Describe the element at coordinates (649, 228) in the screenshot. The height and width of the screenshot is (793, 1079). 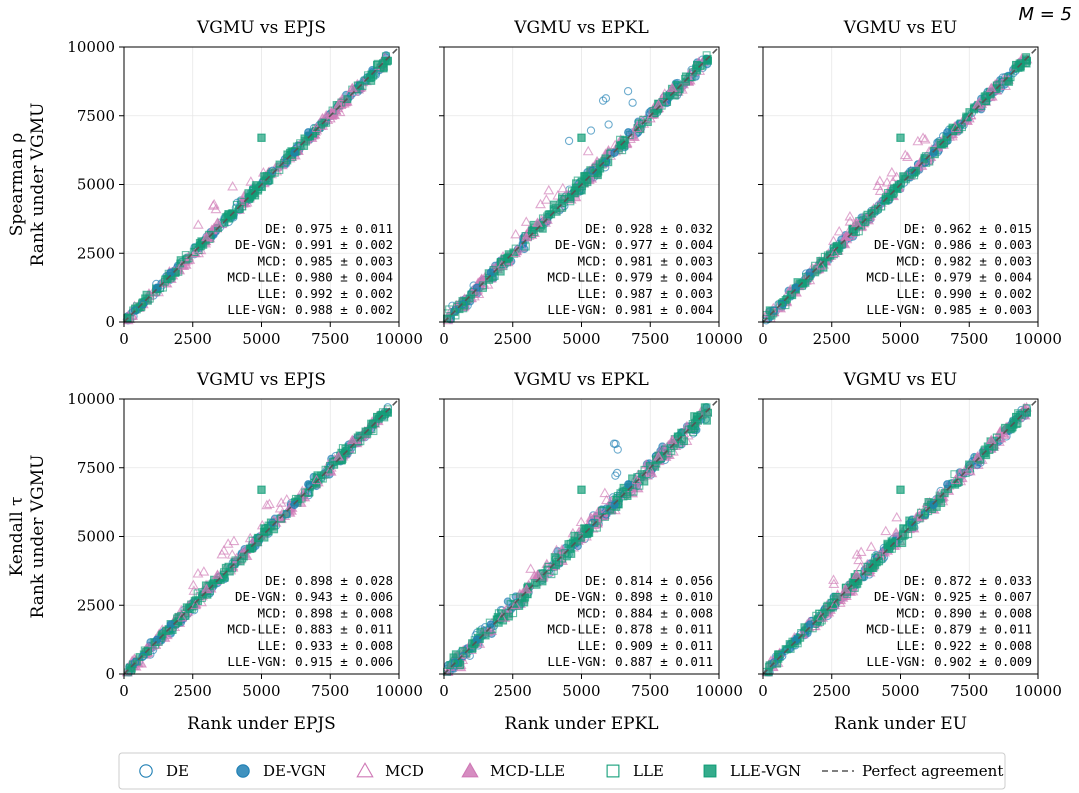
I see `stat-line: DE: 0.928 ± 0.032` at that location.